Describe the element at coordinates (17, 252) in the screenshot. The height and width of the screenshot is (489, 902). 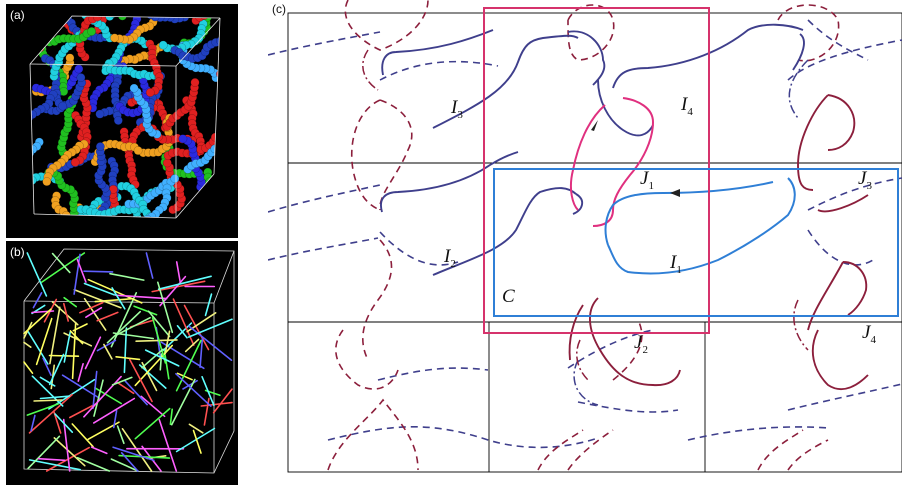
I see `panel-b-label: (b)` at that location.